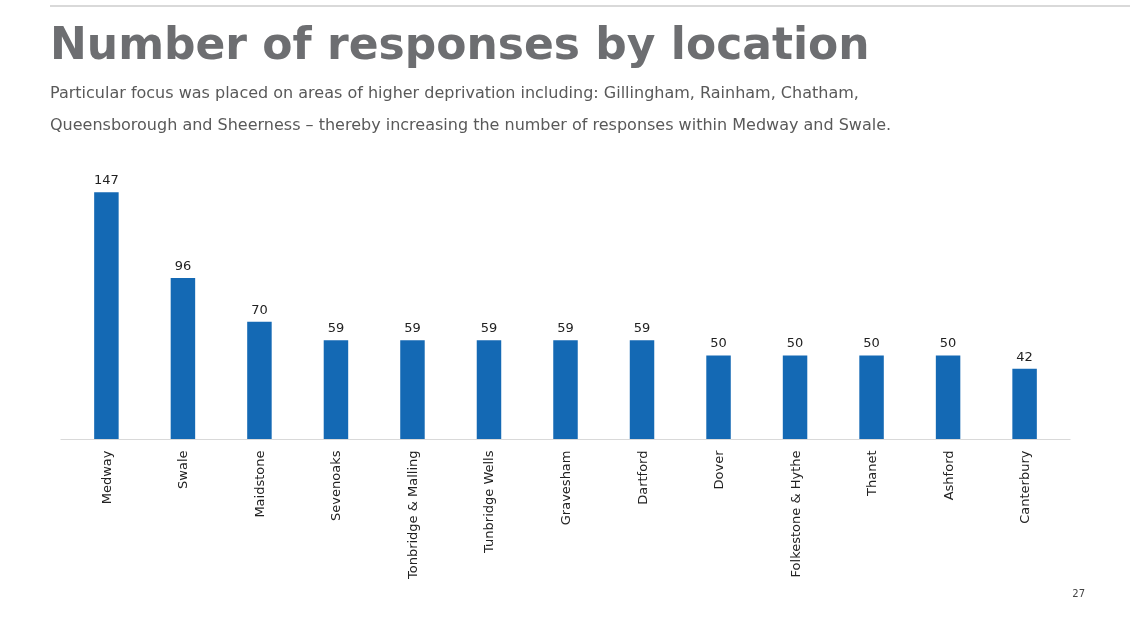 Image resolution: width=1130 pixels, height=643 pixels. Describe the element at coordinates (565, 488) in the screenshot. I see `x-tick-label: Gravesham` at that location.